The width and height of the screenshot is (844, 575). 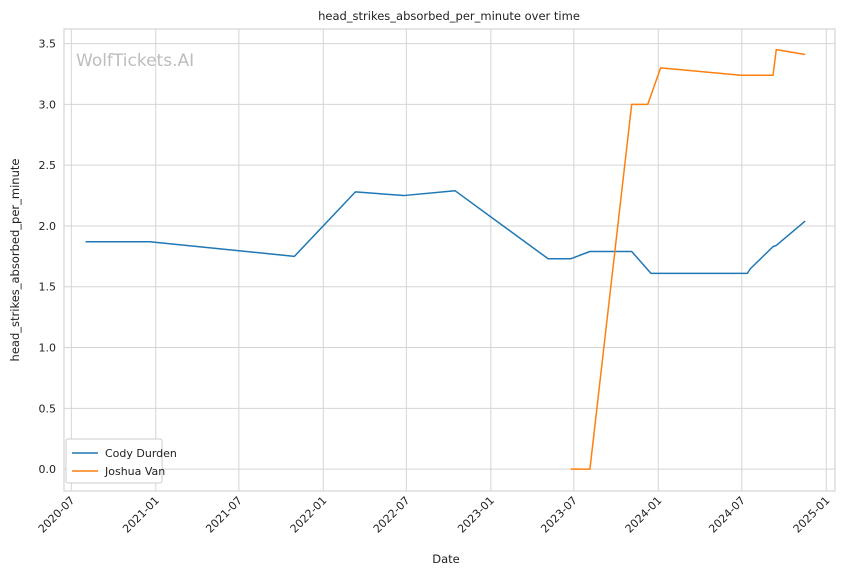 What do you see at coordinates (644, 515) in the screenshot?
I see `x-tick-label: 2024-01` at bounding box center [644, 515].